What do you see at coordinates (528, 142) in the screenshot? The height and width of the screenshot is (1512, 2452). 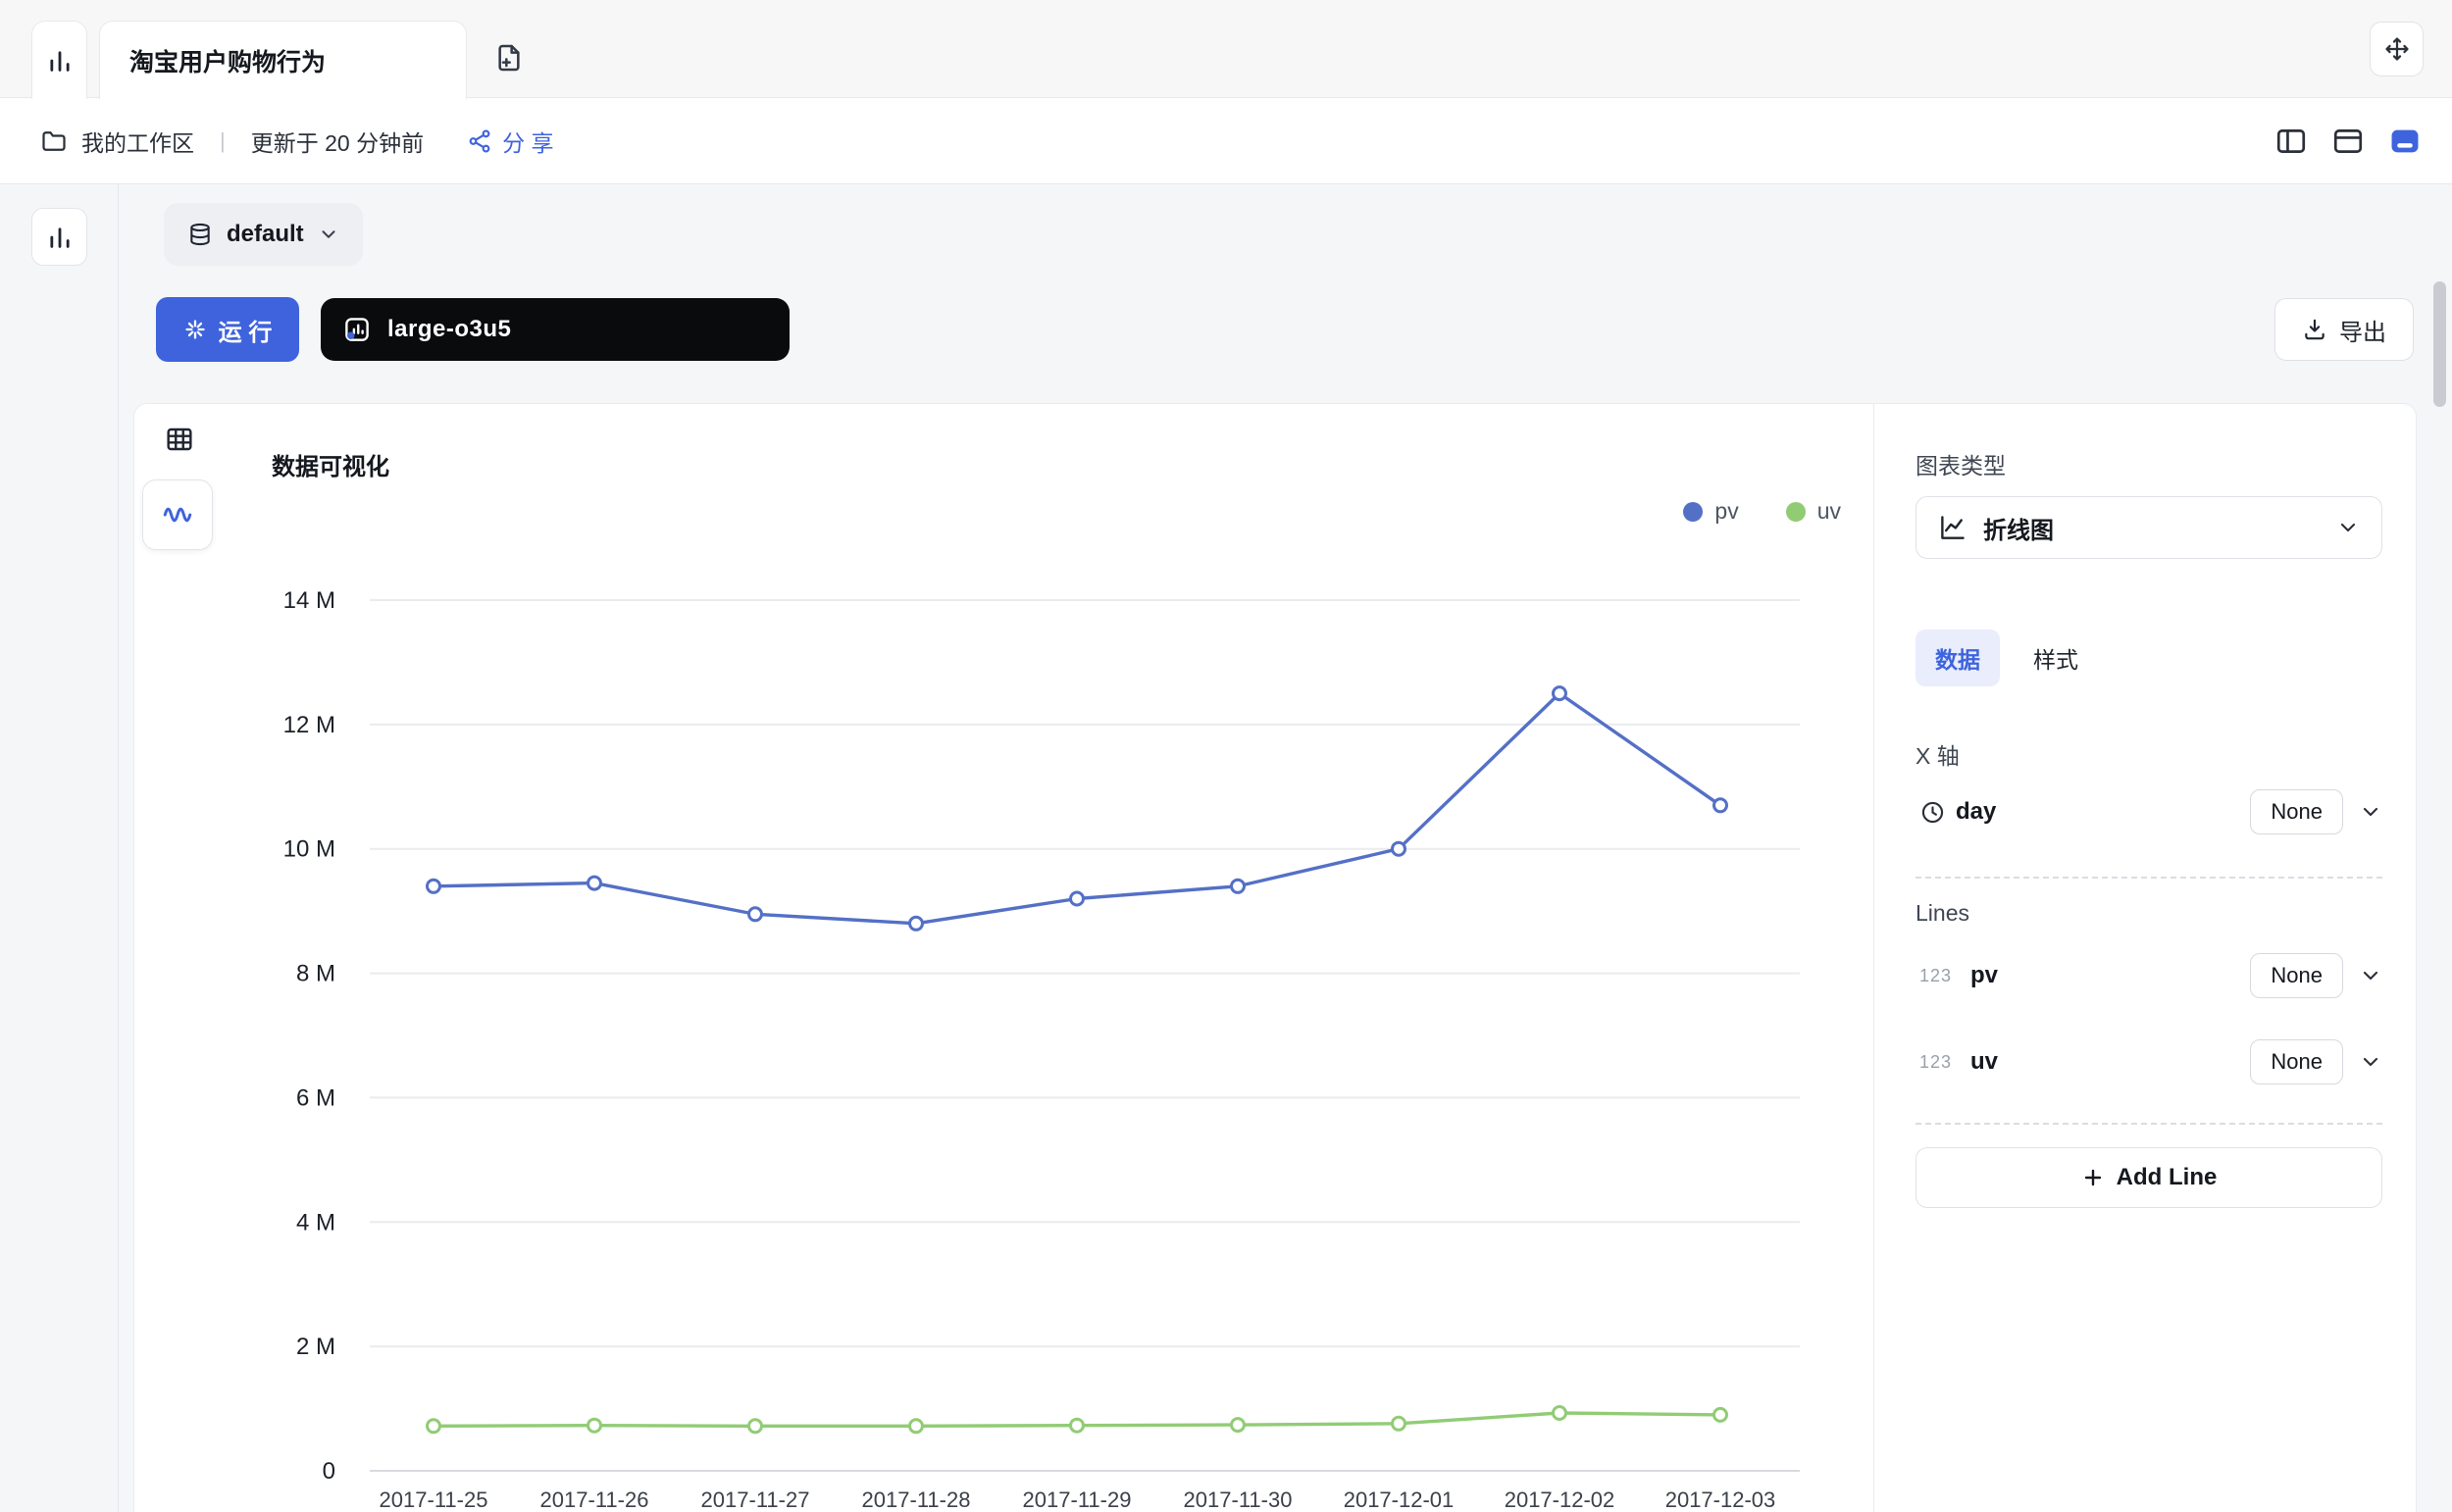 I see `share-label: 分 享` at bounding box center [528, 142].